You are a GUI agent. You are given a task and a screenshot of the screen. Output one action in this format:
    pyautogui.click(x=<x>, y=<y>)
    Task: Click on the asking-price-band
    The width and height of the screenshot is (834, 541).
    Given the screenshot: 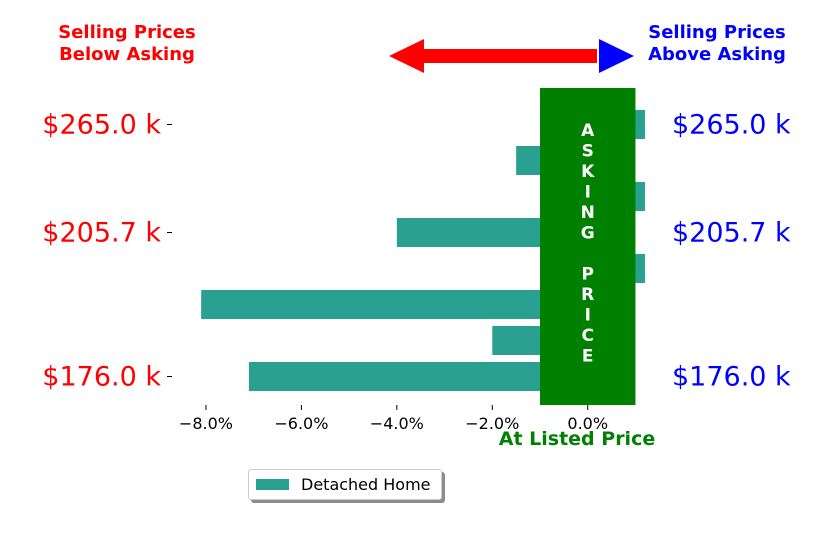 What is the action you would take?
    pyautogui.click(x=588, y=246)
    